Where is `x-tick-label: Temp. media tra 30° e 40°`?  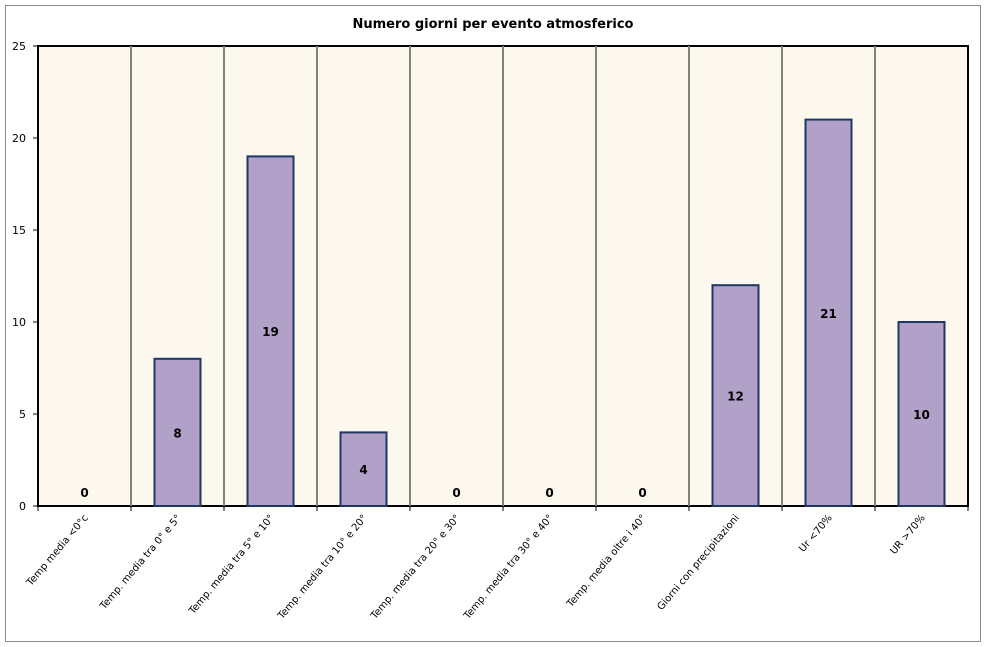
x-tick-label: Temp. media tra 30° e 40° is located at coordinates (508, 567).